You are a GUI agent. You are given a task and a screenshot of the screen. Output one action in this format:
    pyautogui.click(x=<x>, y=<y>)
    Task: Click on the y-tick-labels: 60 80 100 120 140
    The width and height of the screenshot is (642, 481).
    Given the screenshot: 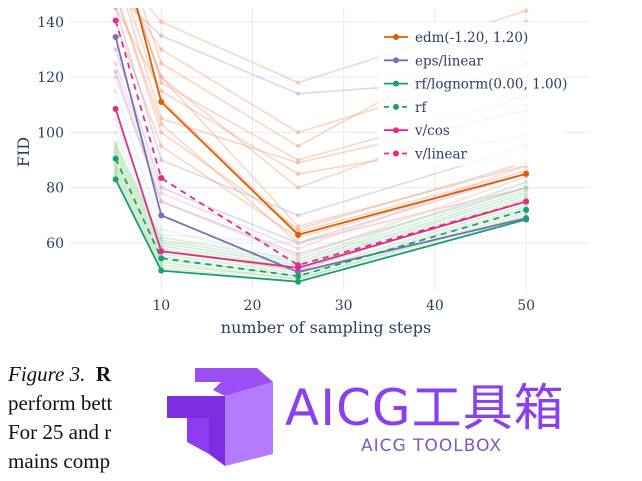 What is the action you would take?
    pyautogui.click(x=50, y=133)
    